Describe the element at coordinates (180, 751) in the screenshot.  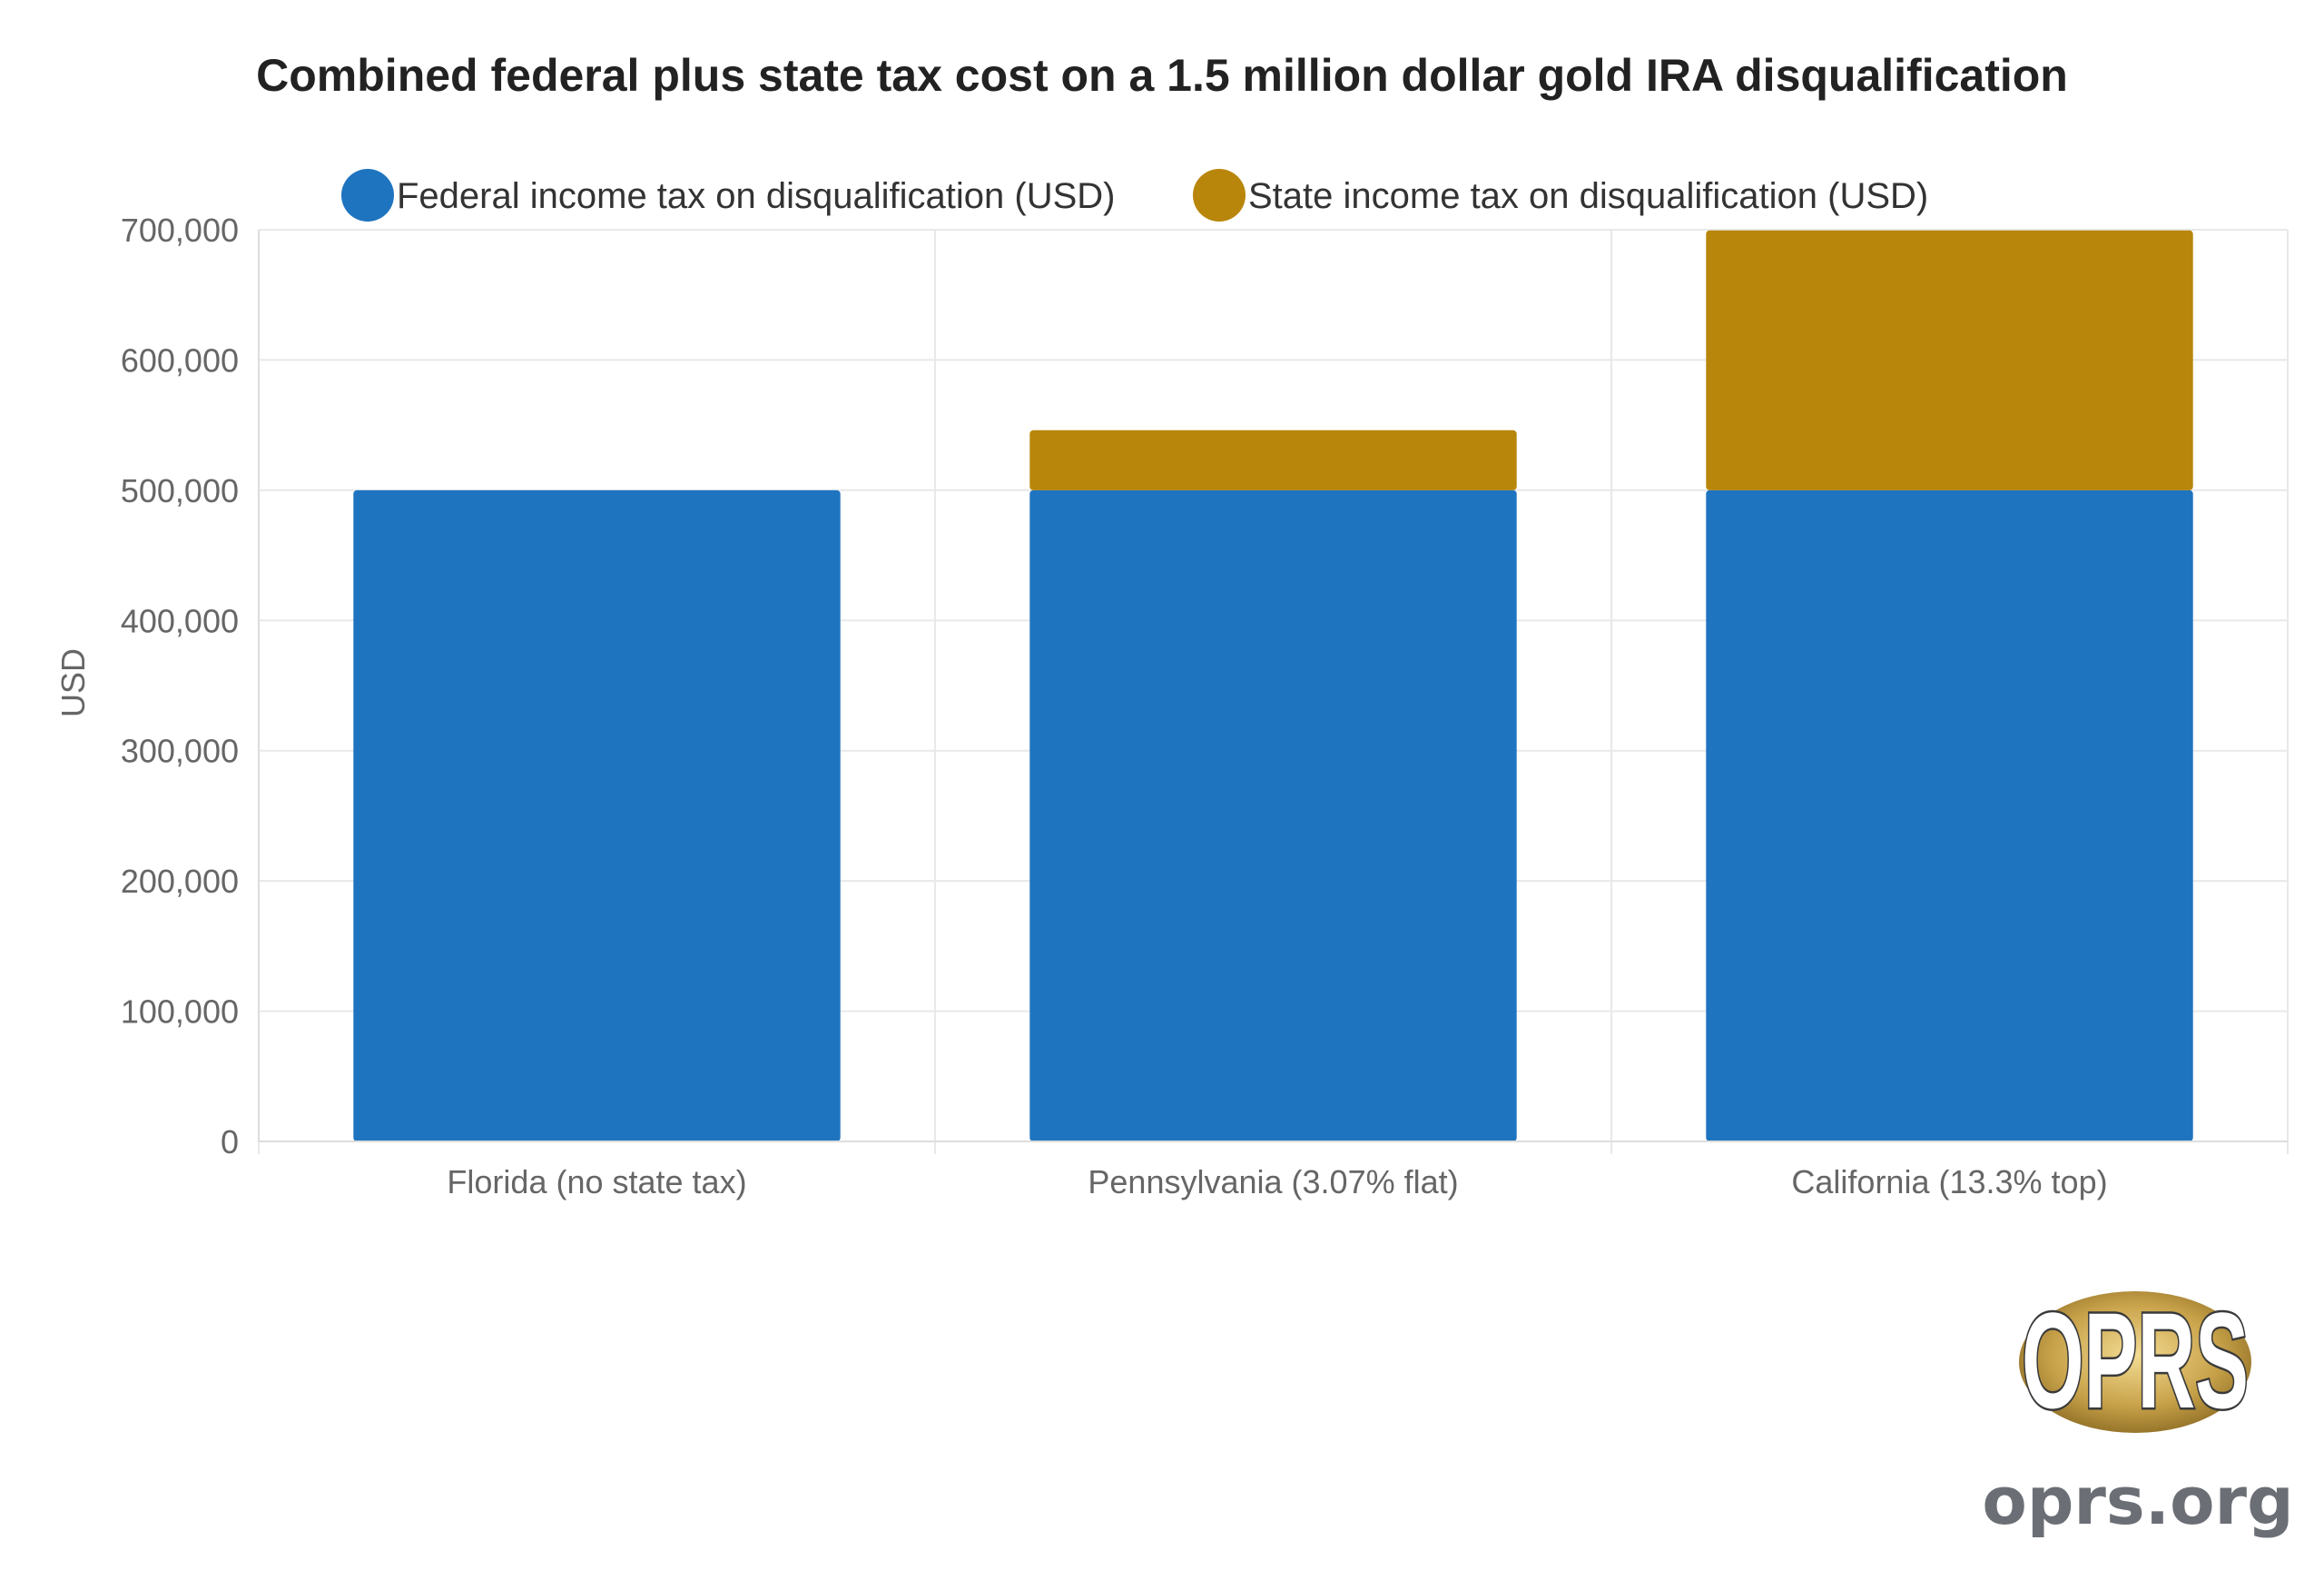
I see `y-tick-label: 300,000` at that location.